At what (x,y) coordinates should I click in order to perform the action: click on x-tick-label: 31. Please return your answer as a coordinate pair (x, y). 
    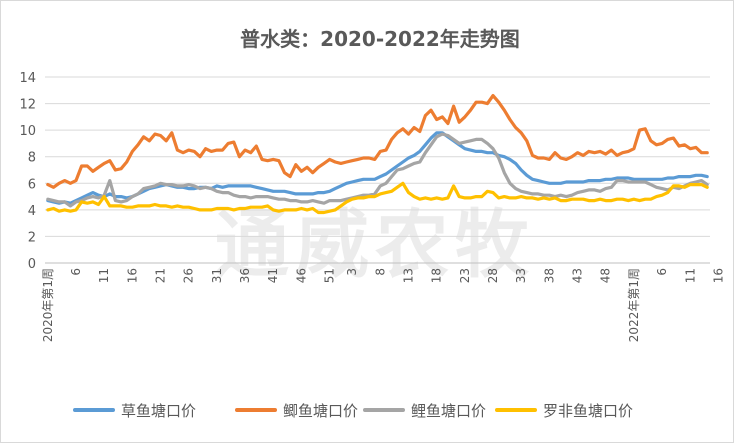
    Looking at the image, I should click on (217, 275).